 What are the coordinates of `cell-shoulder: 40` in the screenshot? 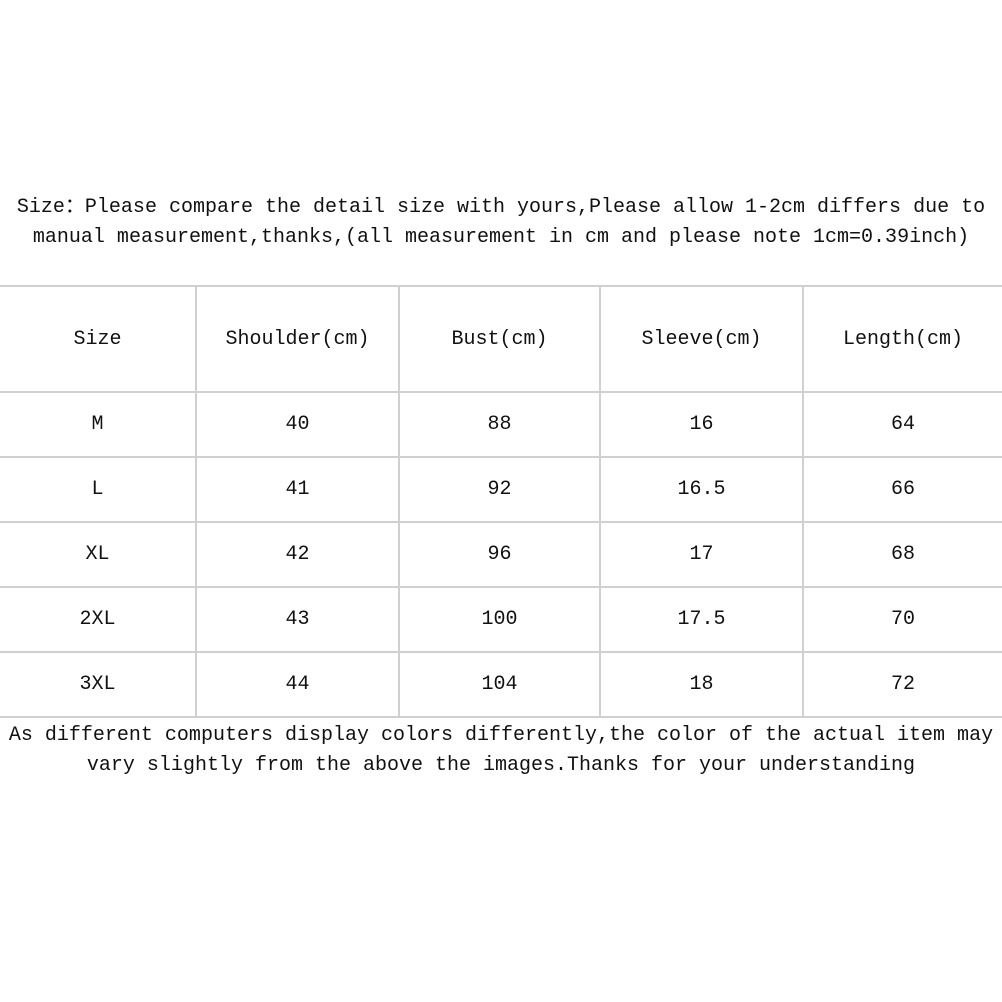 It's located at (297, 424).